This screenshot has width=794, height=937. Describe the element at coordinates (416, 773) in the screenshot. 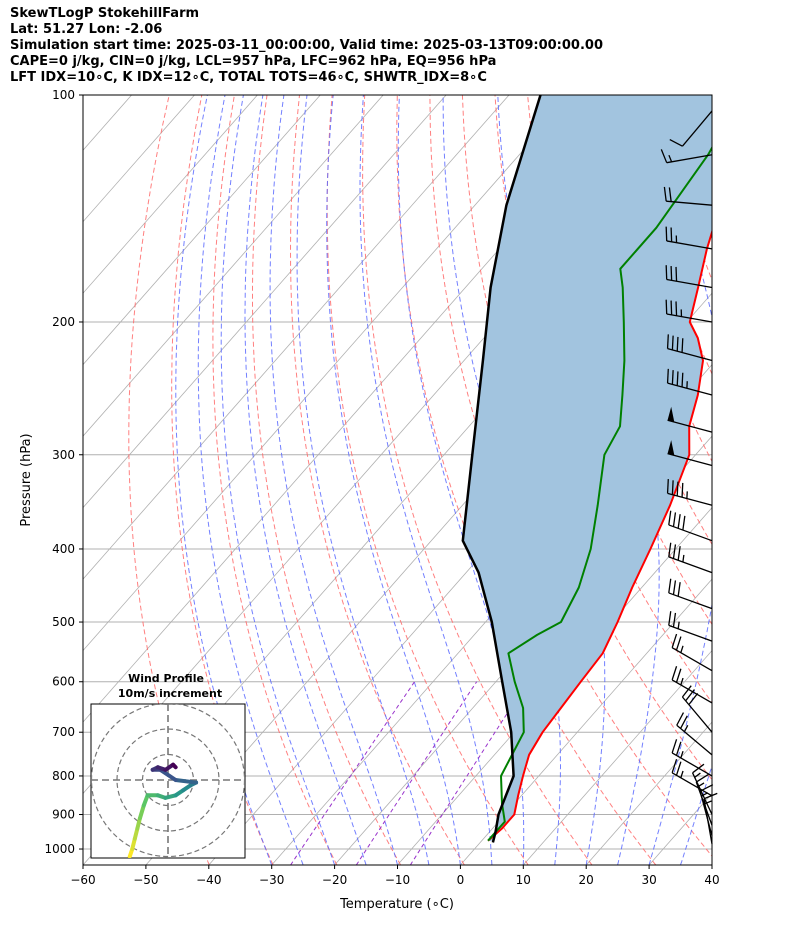

I see `mixing-ratio-line` at that location.